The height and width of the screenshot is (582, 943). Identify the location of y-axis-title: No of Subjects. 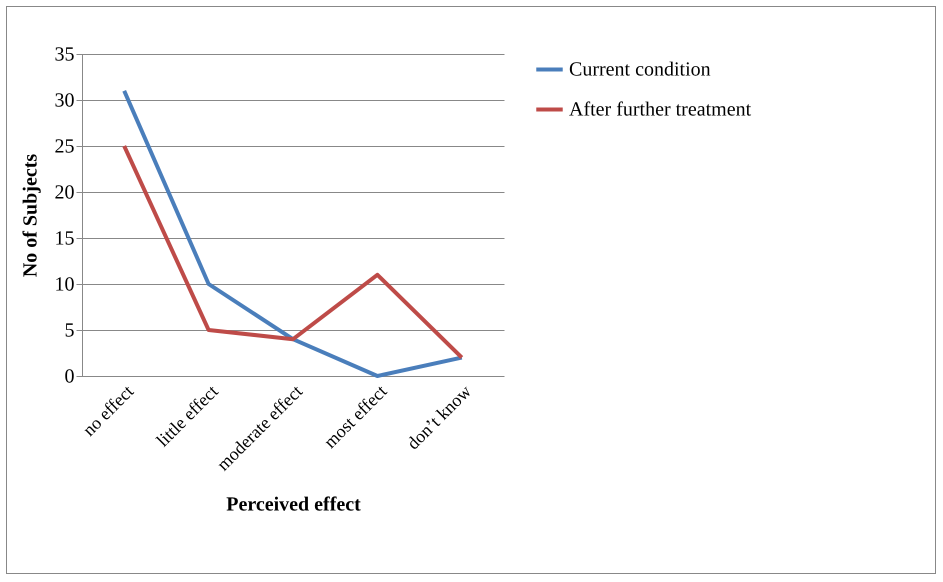
(31, 216).